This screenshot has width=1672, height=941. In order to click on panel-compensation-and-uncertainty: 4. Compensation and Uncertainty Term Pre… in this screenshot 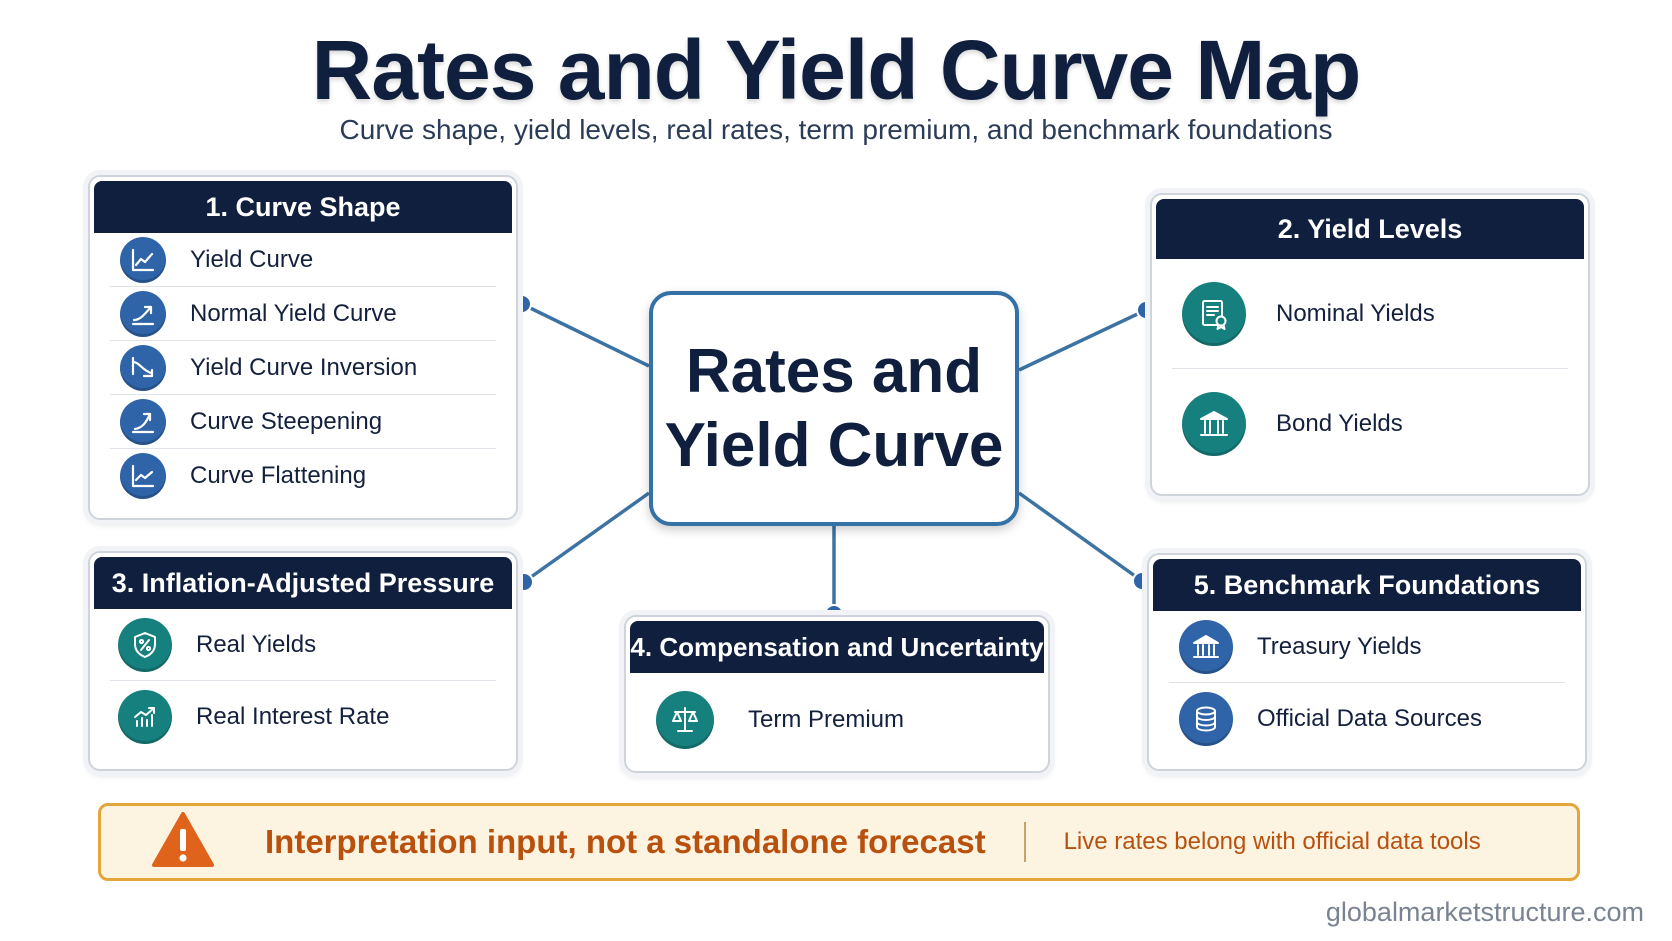, I will do `click(837, 694)`.